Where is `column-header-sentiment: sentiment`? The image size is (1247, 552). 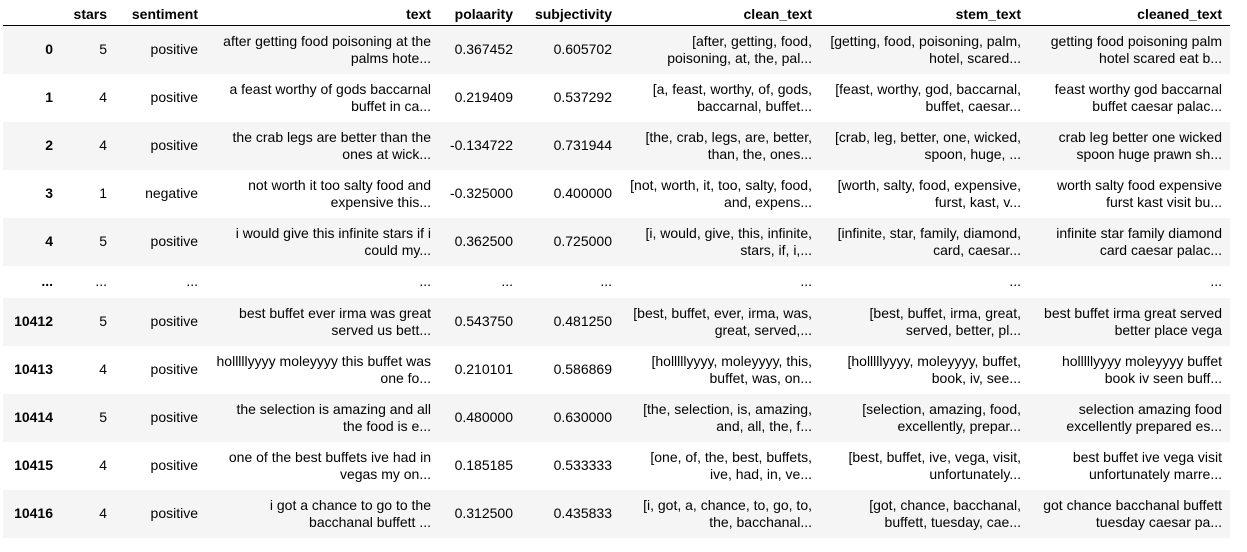 column-header-sentiment: sentiment is located at coordinates (160, 14).